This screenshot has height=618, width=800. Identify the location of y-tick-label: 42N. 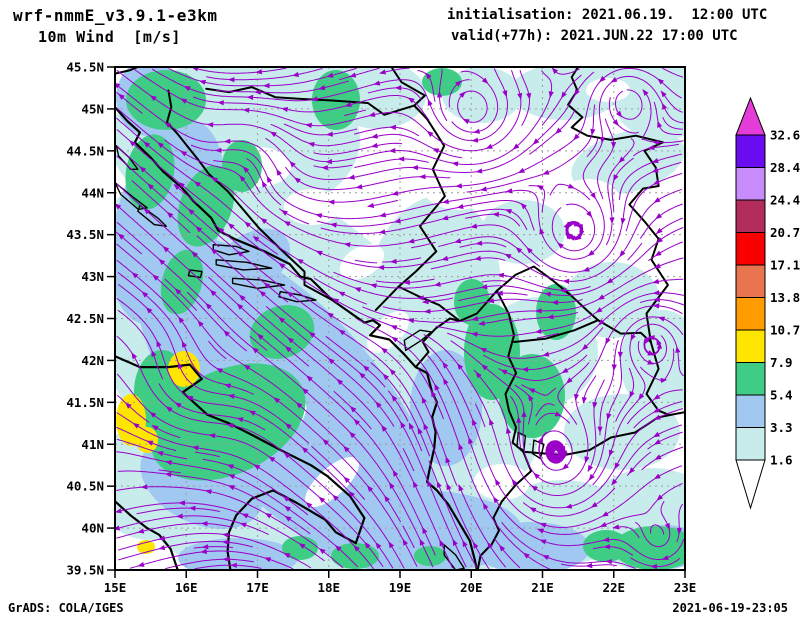
(92, 360).